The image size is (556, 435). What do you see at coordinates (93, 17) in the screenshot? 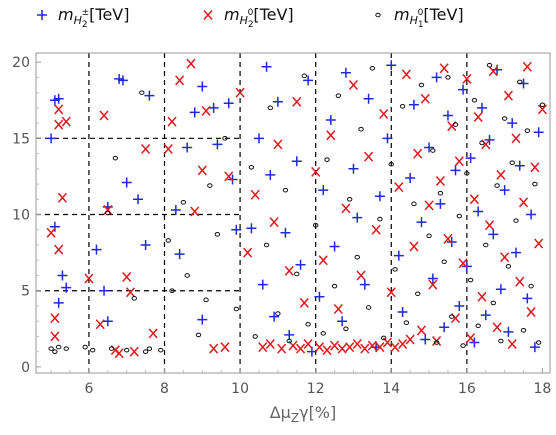
I see `legend-label: mH2±[TeV]` at bounding box center [93, 17].